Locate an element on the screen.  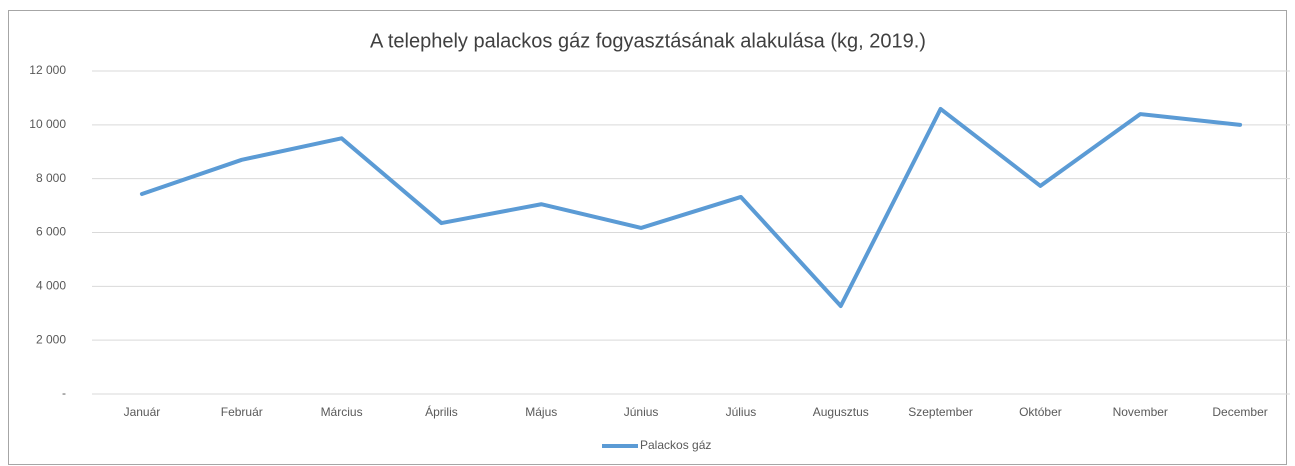
y-tick-label: 12 000 is located at coordinates (47, 70).